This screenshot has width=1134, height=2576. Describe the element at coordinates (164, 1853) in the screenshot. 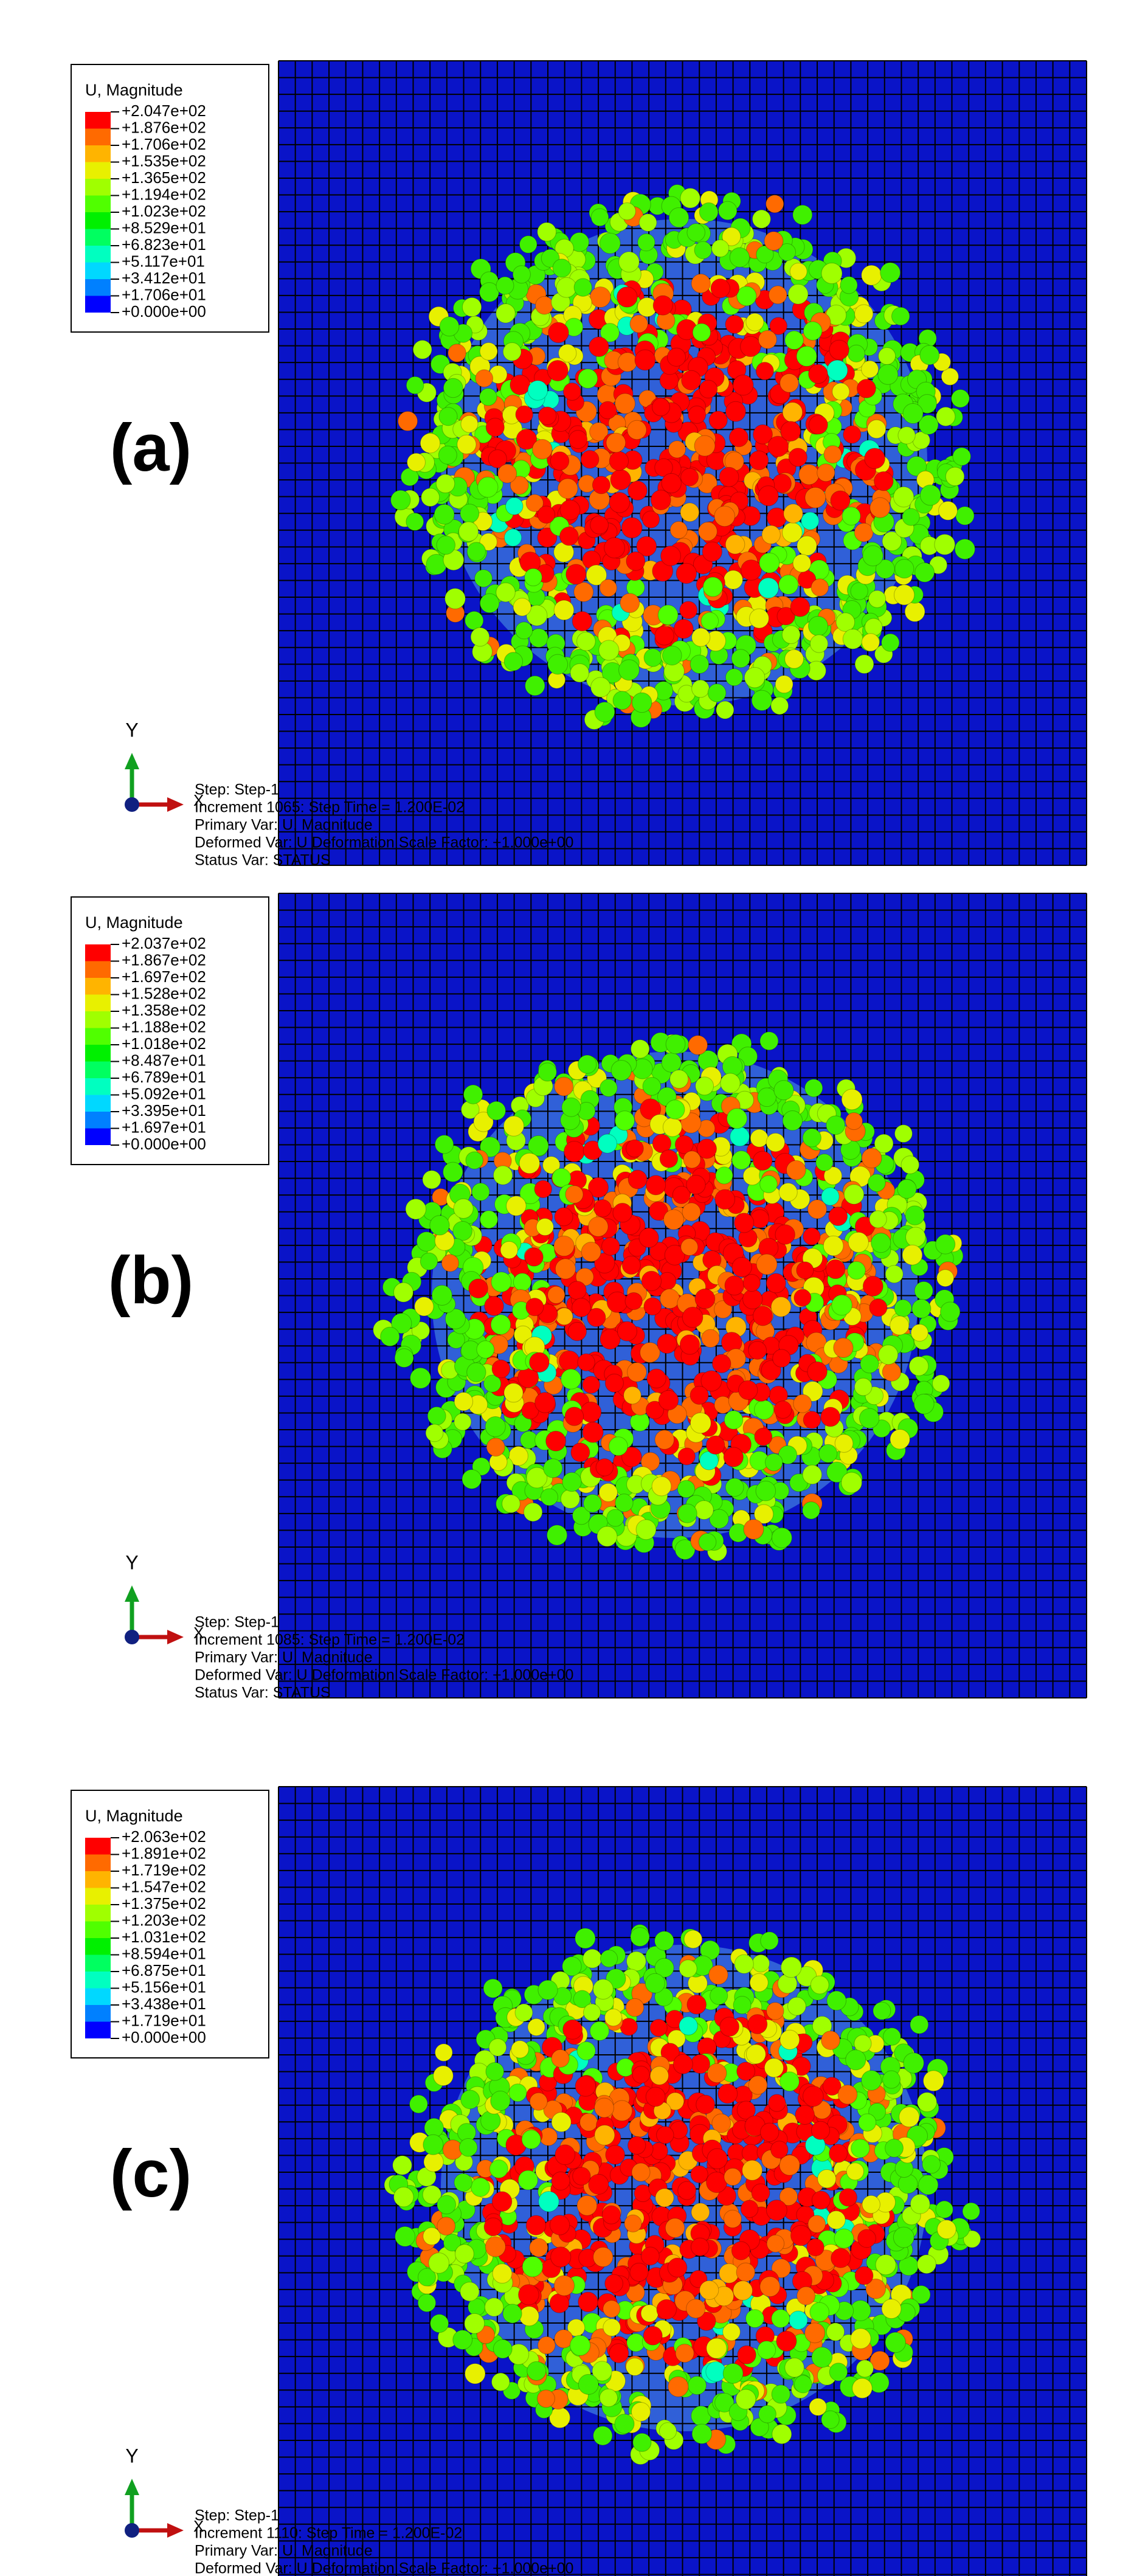

I see `legend-value: +1.891e+02` at that location.